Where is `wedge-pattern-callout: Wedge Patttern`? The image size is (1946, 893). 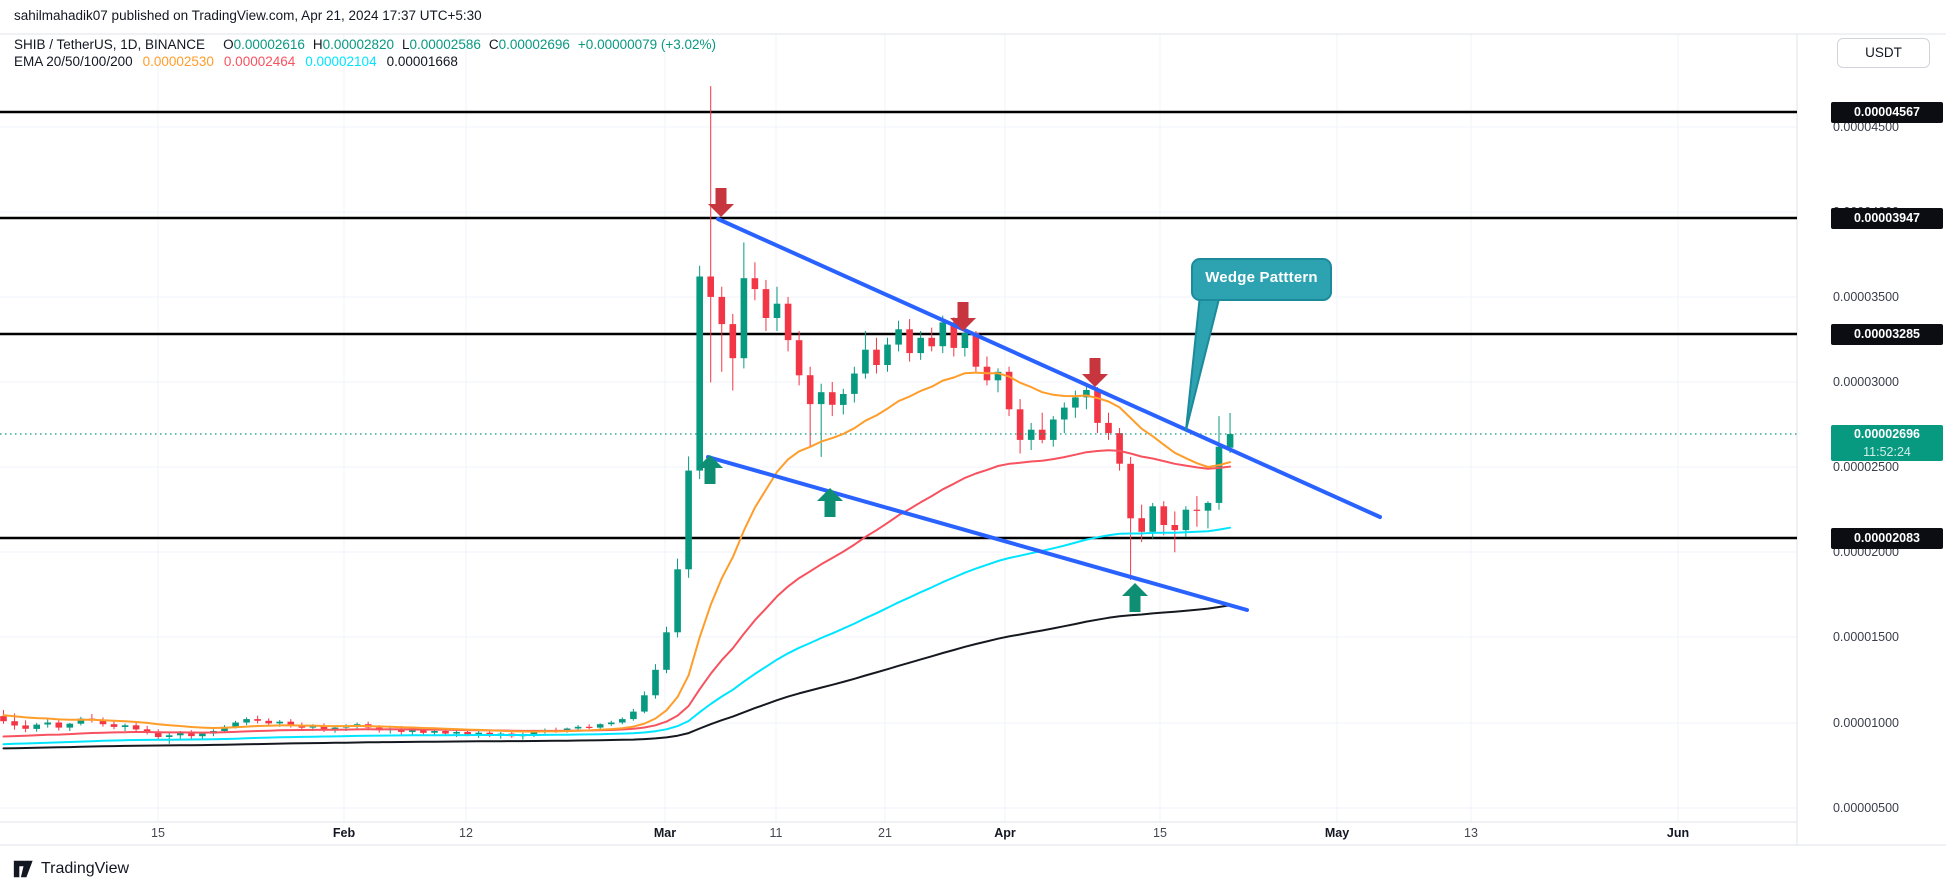 wedge-pattern-callout: Wedge Patttern is located at coordinates (1261, 279).